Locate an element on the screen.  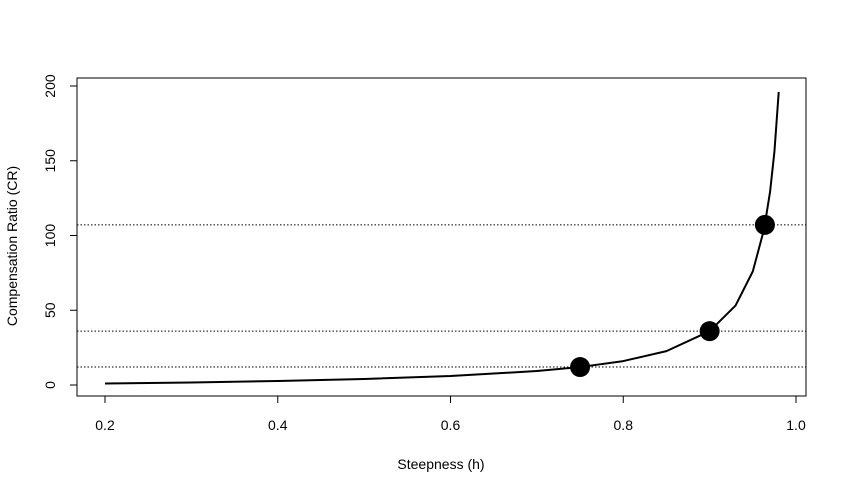
x-tick-label: 0.8 is located at coordinates (624, 425).